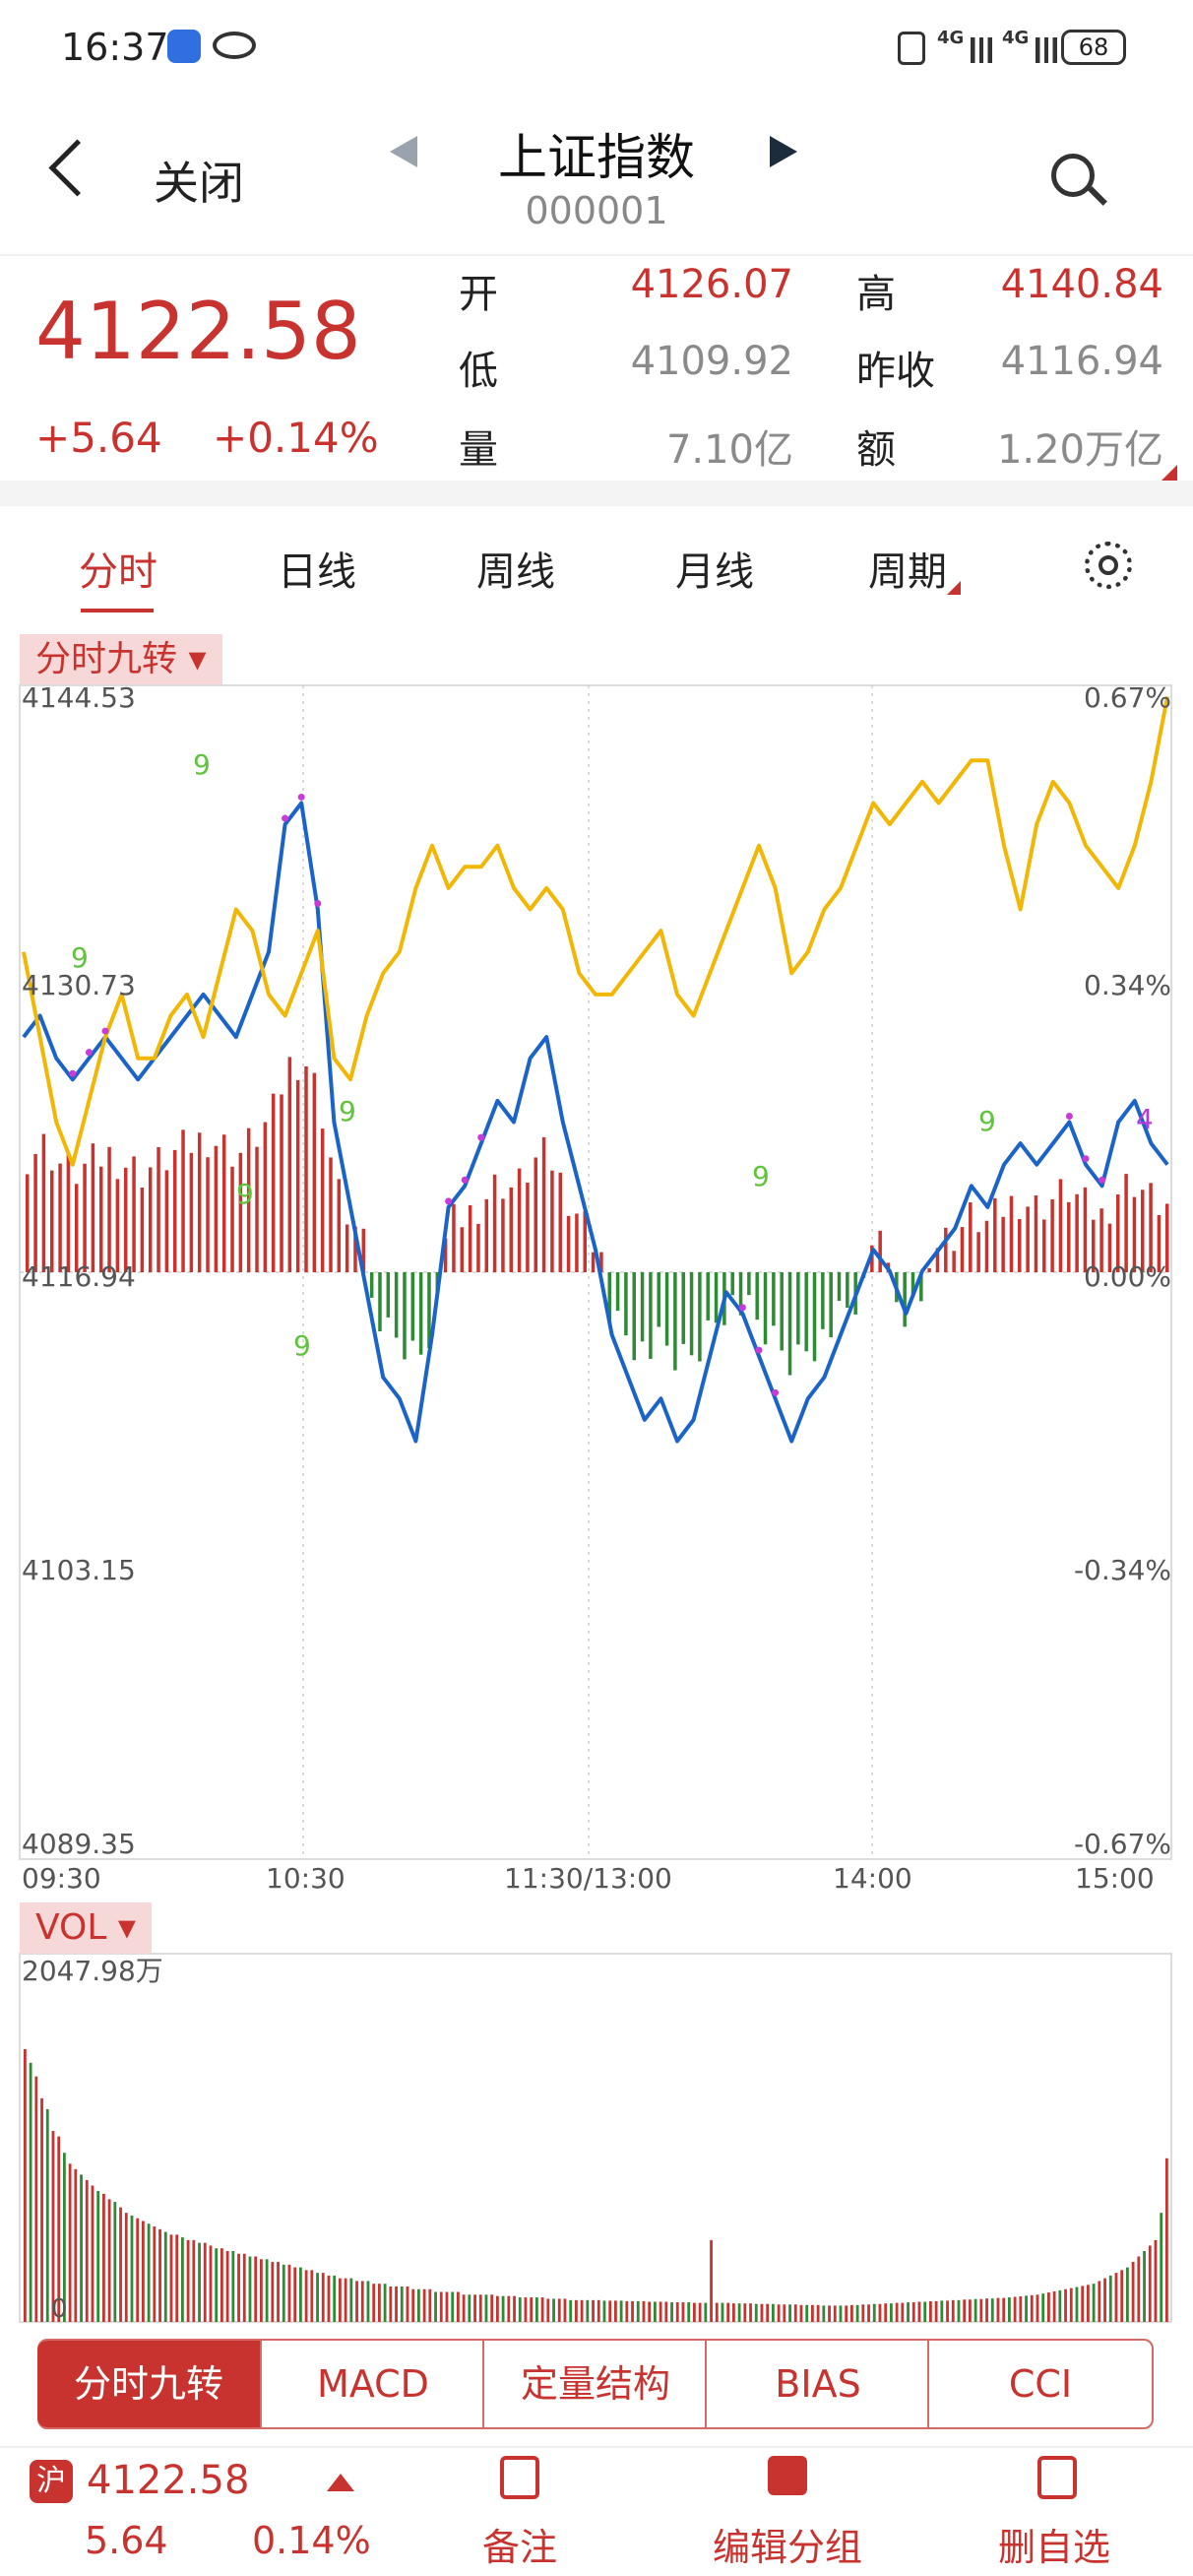 This screenshot has height=2576, width=1193. What do you see at coordinates (907, 572) in the screenshot?
I see `tab-period: 周期` at bounding box center [907, 572].